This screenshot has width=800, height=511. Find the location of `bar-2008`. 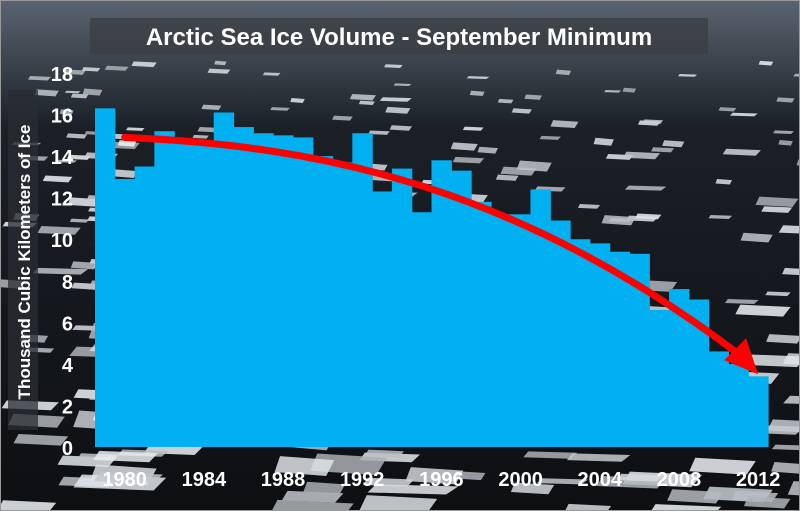

bar-2008 is located at coordinates (679, 368).